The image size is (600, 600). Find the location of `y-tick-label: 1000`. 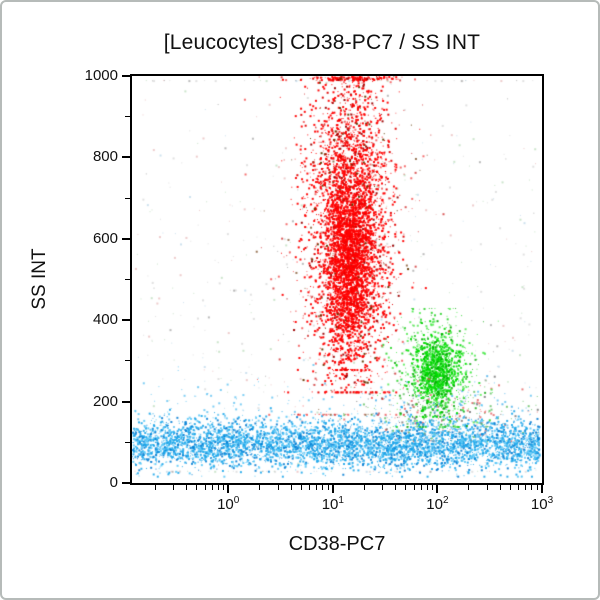

y-tick-label: 1000 is located at coordinates (101, 75).